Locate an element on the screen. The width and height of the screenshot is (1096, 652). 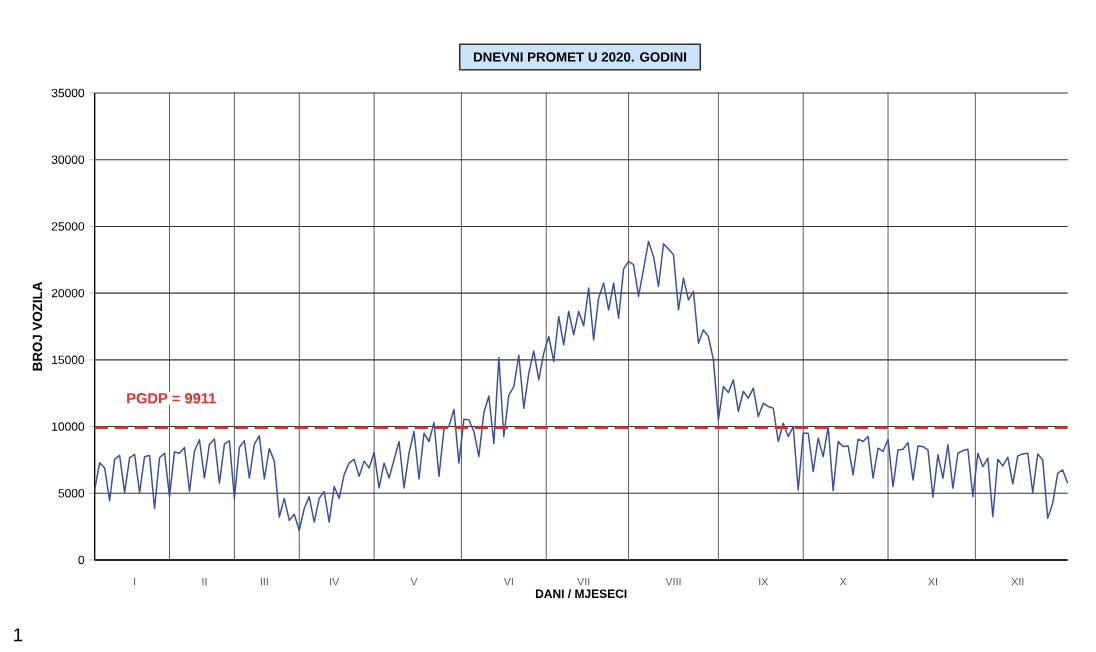
y-axis-title: BROJ VOZILA is located at coordinates (37, 326).